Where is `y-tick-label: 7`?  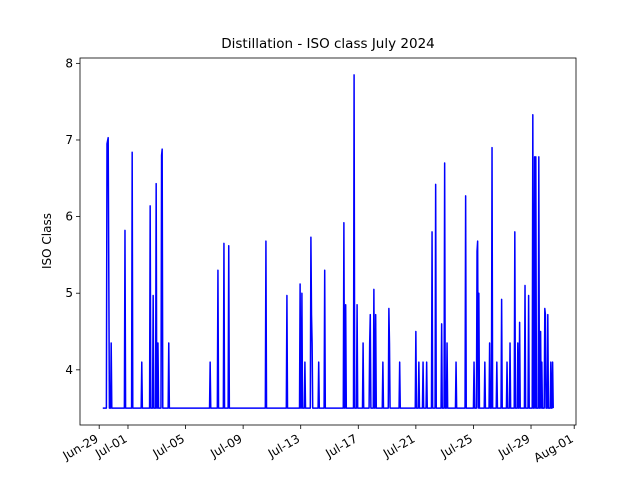 y-tick-label: 7 is located at coordinates (69, 140).